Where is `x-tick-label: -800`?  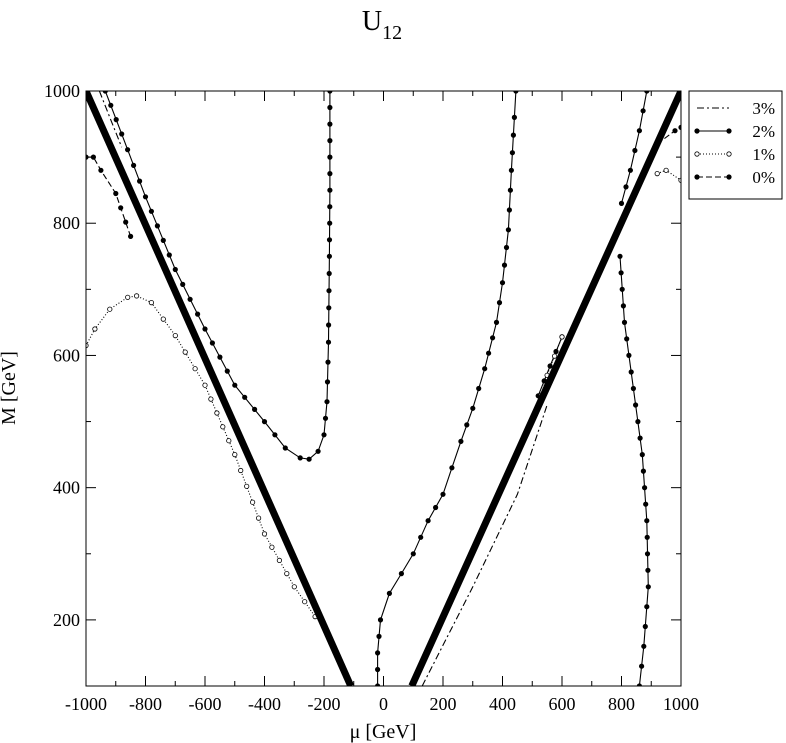 x-tick-label: -800 is located at coordinates (145, 704).